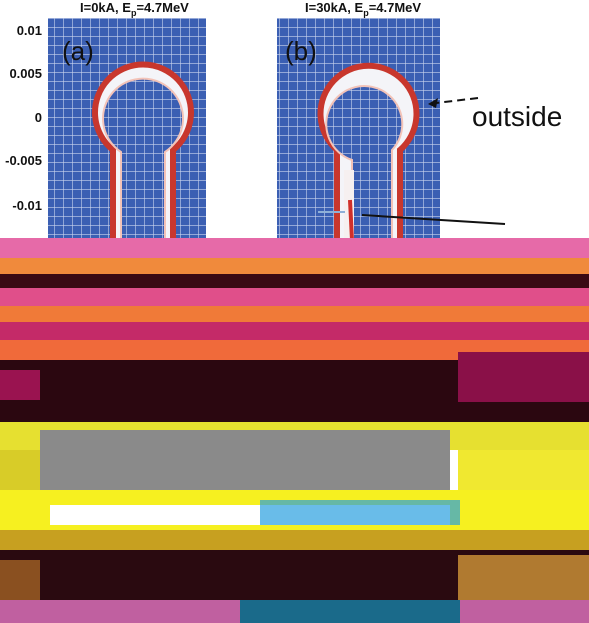 This screenshot has width=589, height=623. I want to click on arrow-head, so click(433, 103).